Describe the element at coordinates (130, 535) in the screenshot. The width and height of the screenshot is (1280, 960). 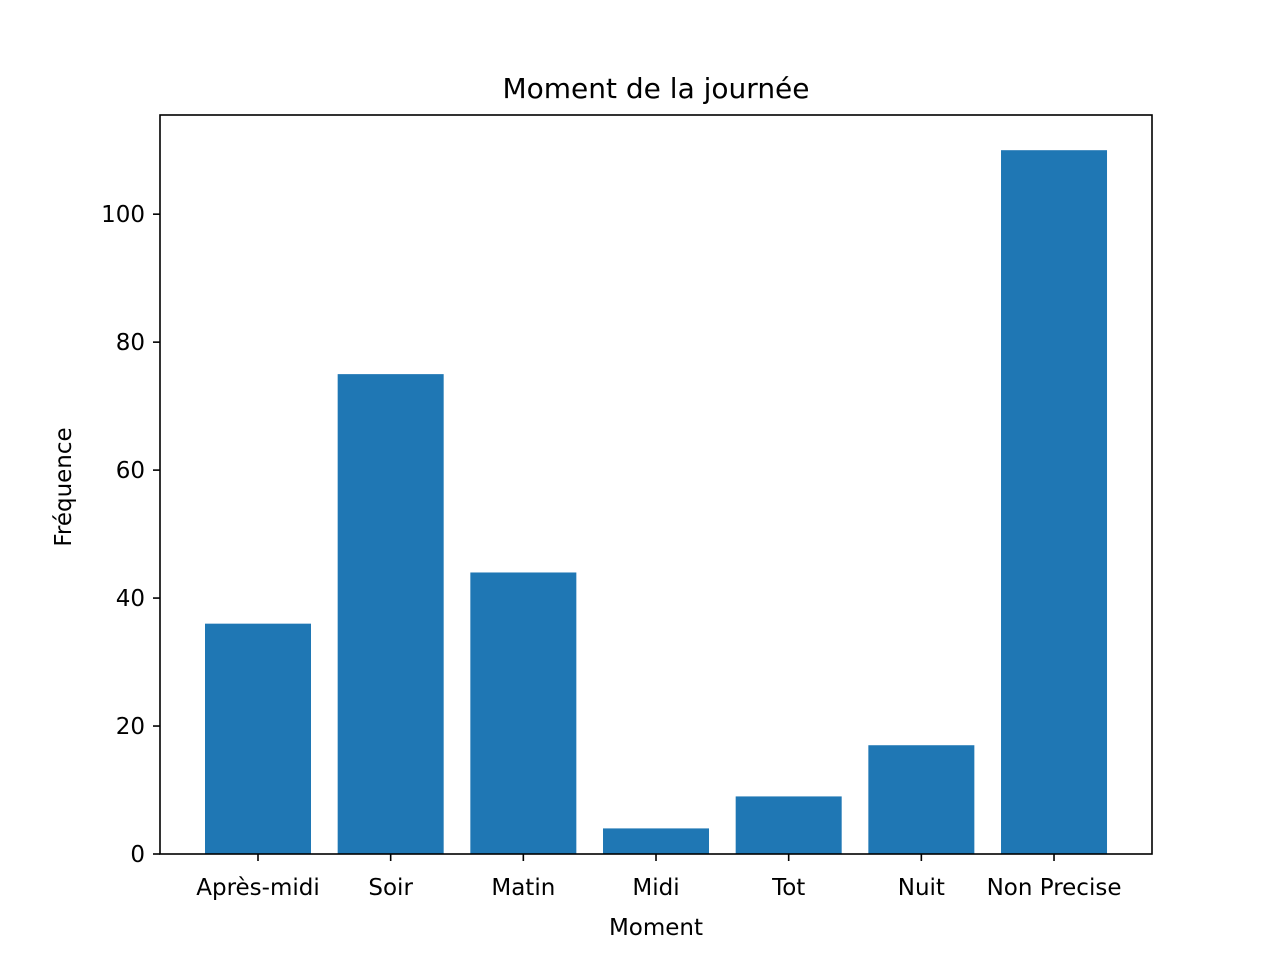
I see `y-axis-ticks: 0 20 40 60 80 100` at that location.